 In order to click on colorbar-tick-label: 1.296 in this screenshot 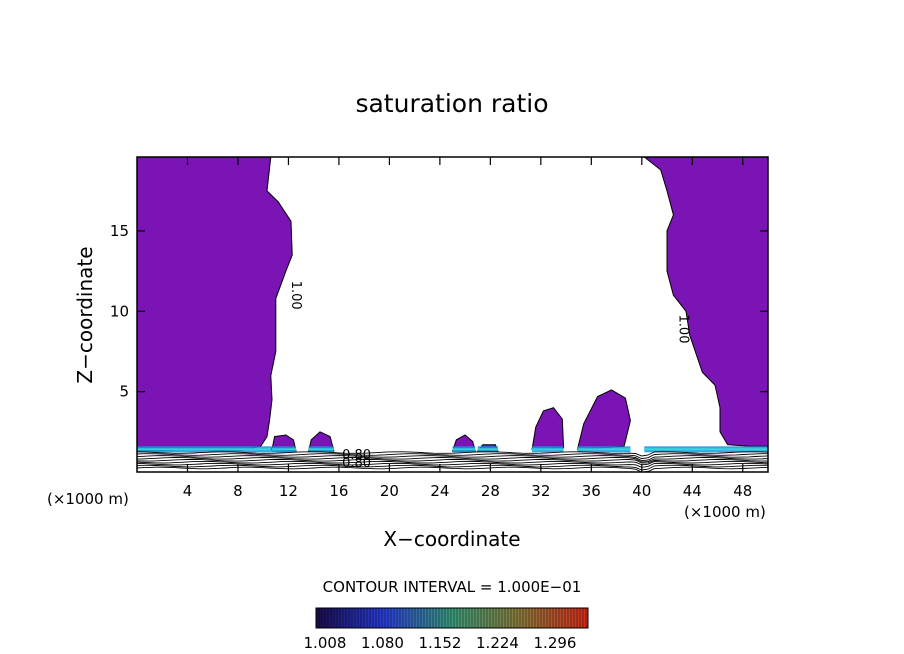, I will do `click(555, 643)`.